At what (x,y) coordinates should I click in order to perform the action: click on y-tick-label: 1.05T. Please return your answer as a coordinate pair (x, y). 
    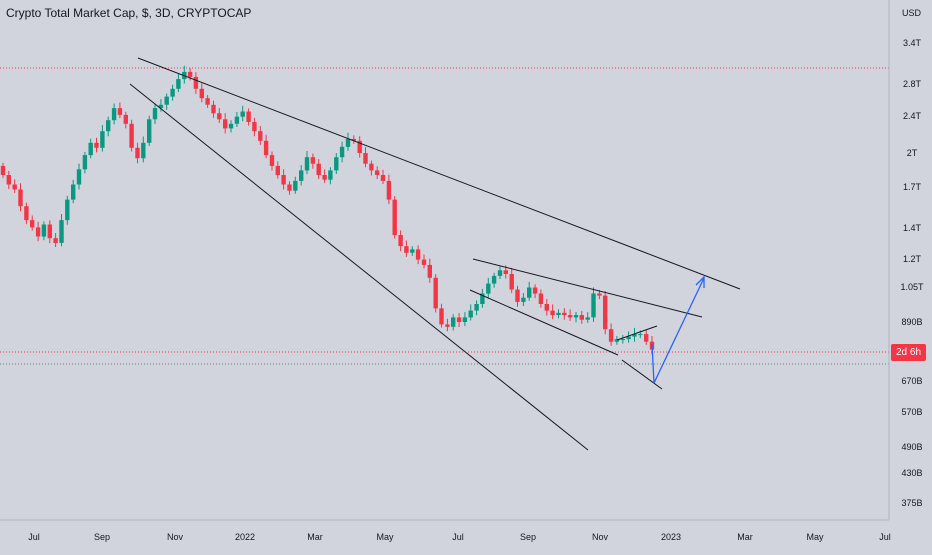
    Looking at the image, I should click on (912, 287).